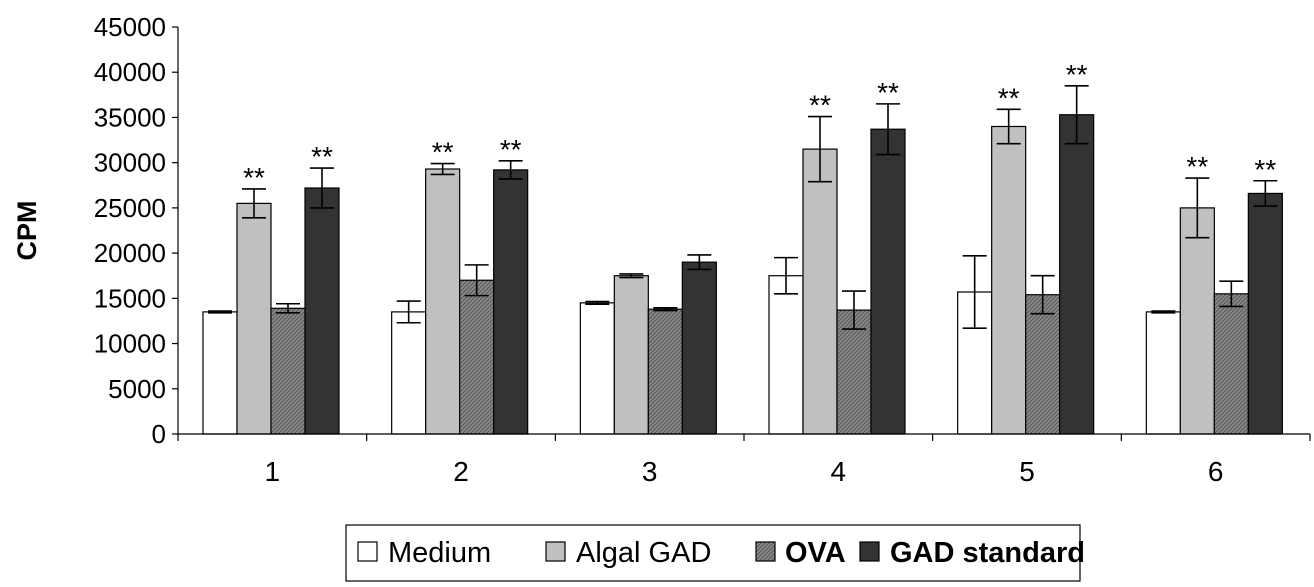 This screenshot has width=1314, height=587. I want to click on y-tick-label: 25000, so click(130, 208).